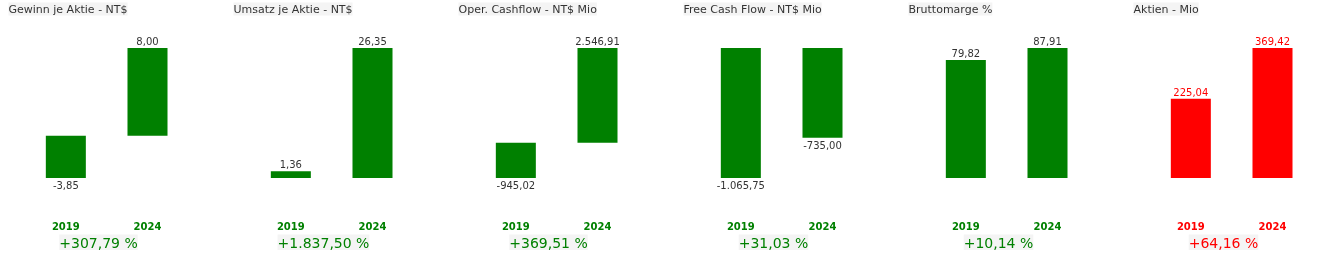 Image resolution: width=1339 pixels, height=271 pixels. Describe the element at coordinates (293, 9) in the screenshot. I see `chart-title: Umsatz je Aktie - NT$` at that location.